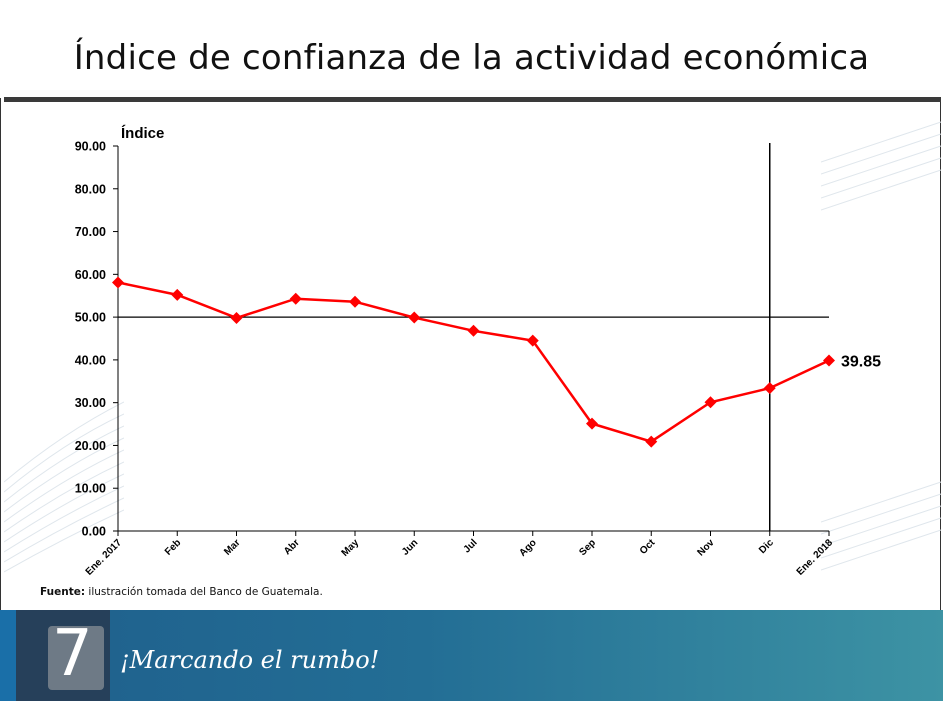 This screenshot has width=943, height=701. I want to click on x-tick-label: Ene. 2017, so click(104, 557).